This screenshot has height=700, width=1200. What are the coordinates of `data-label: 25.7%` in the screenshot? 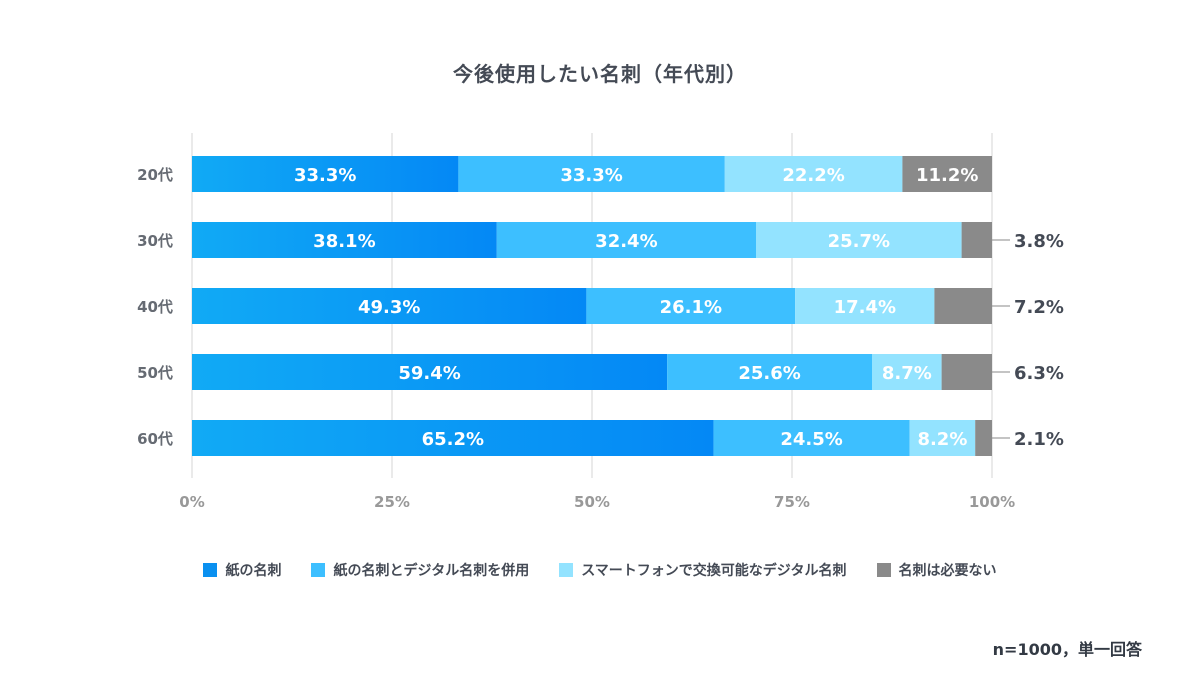 It's located at (859, 241).